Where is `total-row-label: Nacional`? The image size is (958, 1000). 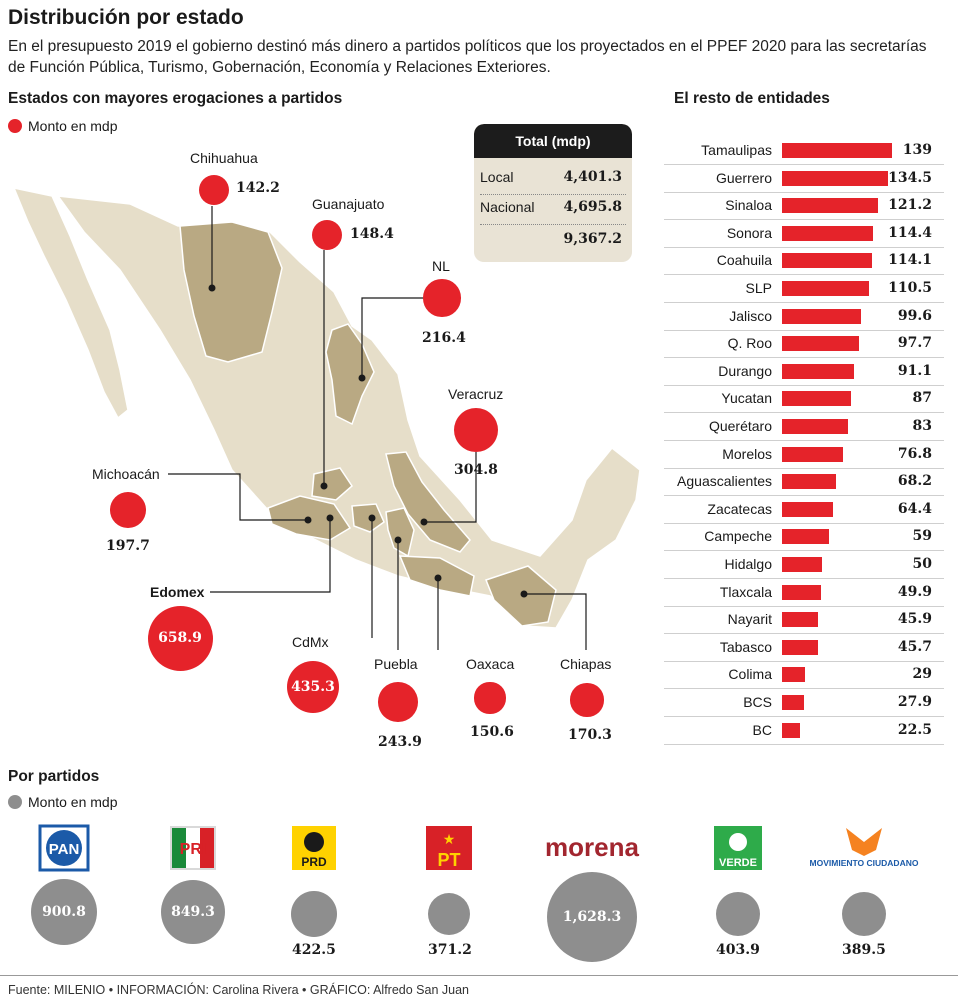
total-row-label: Nacional is located at coordinates (507, 207).